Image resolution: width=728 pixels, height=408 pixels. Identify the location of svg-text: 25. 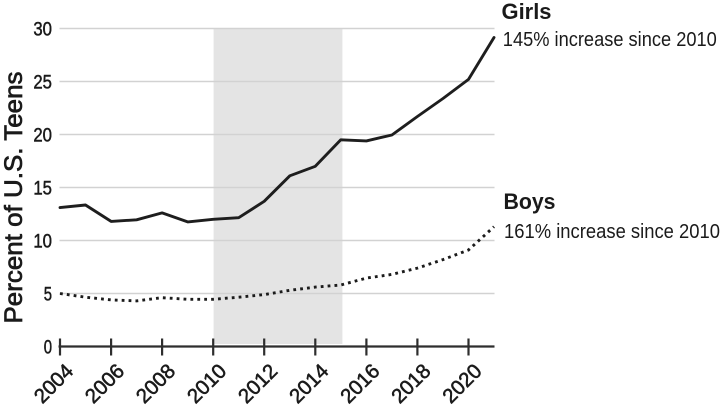
(42, 83).